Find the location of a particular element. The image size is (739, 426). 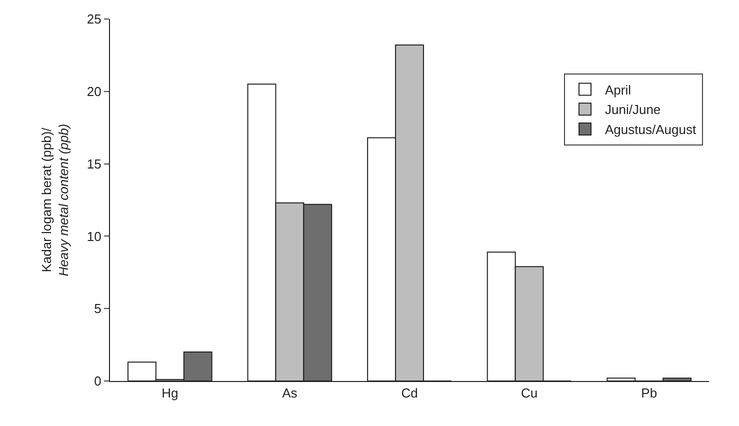

x-tick-label: Hg is located at coordinates (170, 393).